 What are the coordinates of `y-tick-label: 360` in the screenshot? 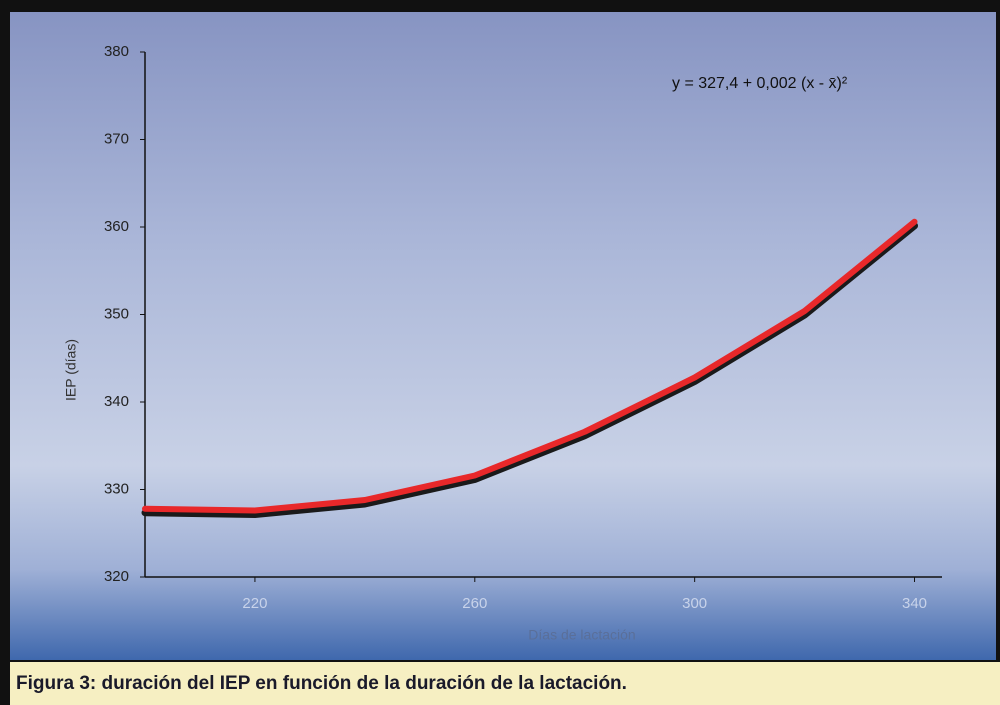 It's located at (116, 226).